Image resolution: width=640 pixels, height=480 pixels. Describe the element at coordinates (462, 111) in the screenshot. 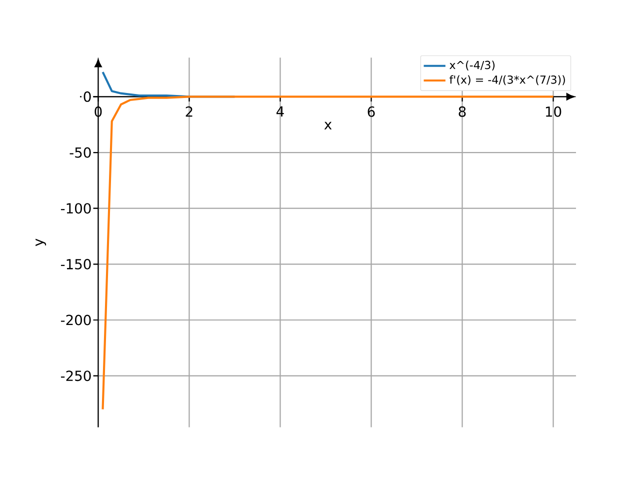

I see `x-tick-label: 8` at that location.